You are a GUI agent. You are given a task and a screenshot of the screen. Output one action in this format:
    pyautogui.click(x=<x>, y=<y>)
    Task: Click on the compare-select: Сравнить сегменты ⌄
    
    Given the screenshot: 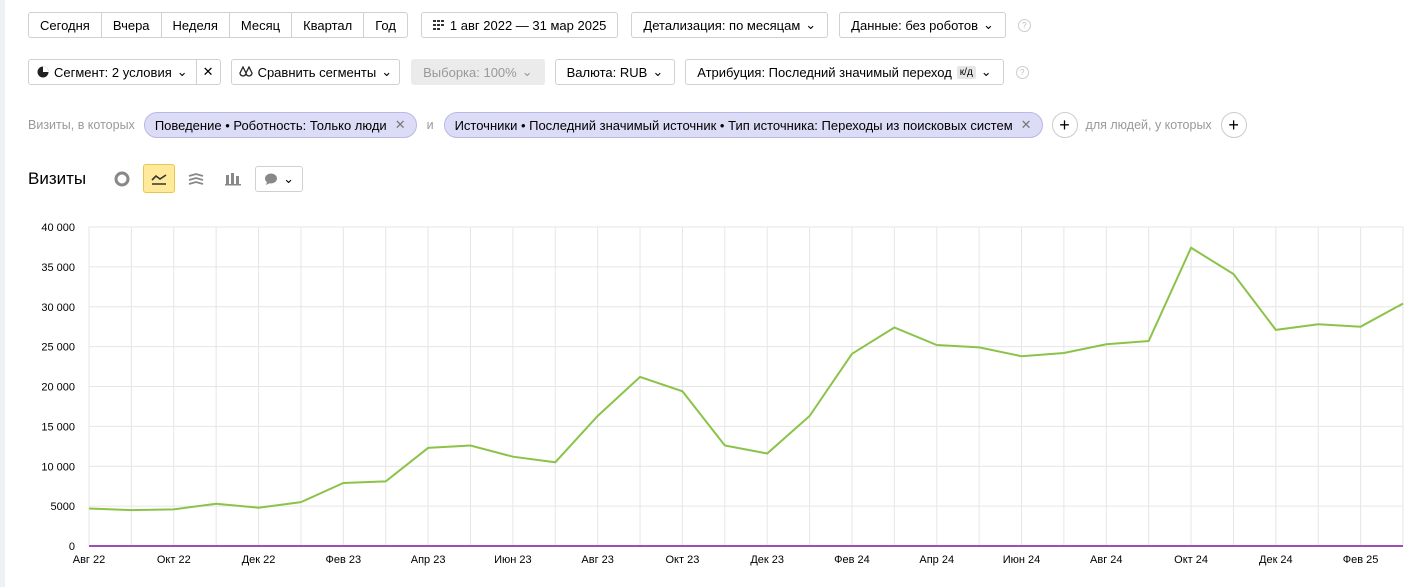 What is the action you would take?
    pyautogui.click(x=315, y=72)
    